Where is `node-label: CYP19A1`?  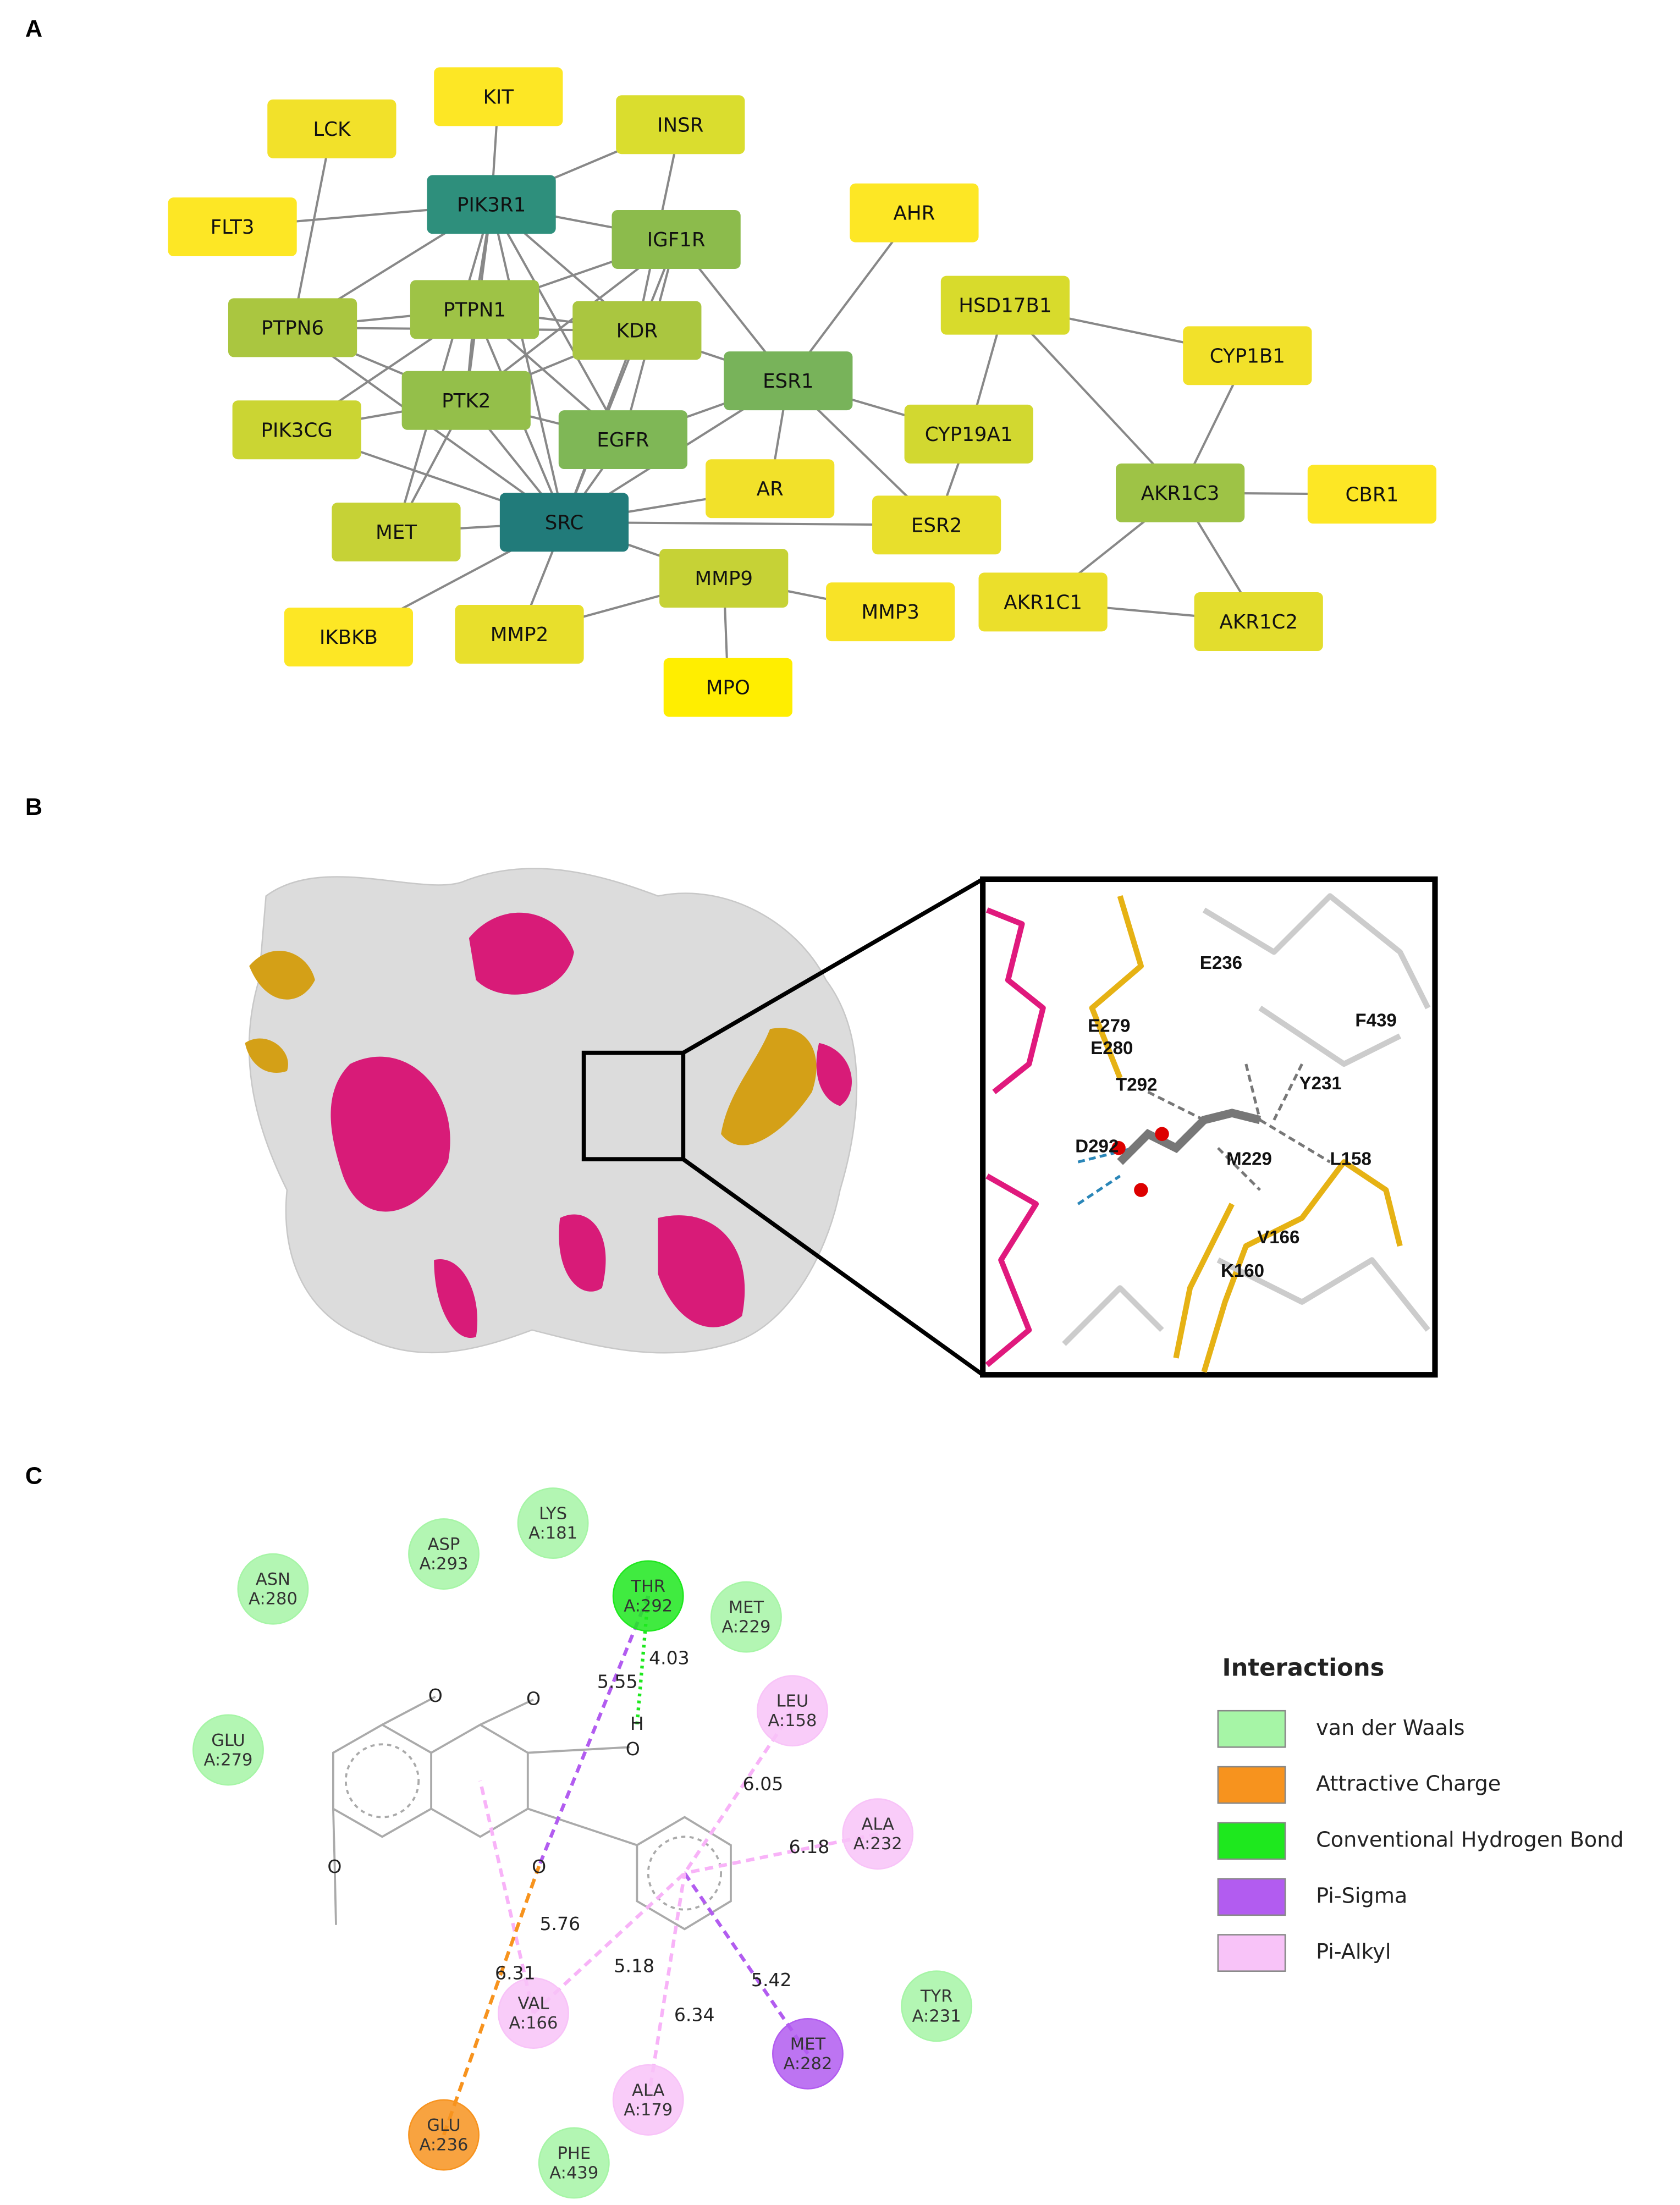 node-label: CYP19A1 is located at coordinates (969, 434).